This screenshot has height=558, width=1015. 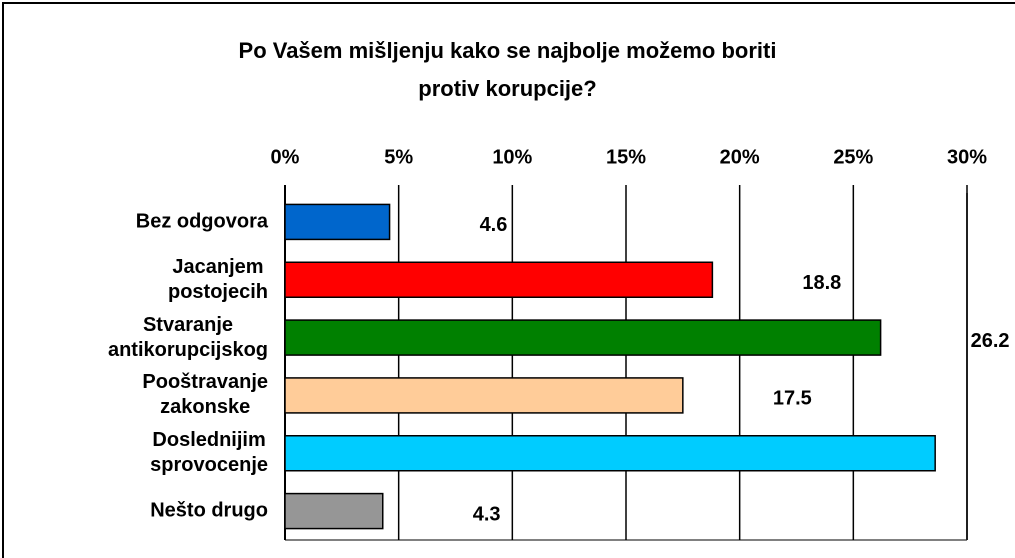 What do you see at coordinates (205, 395) in the screenshot?
I see `y-tick-label: Pooštravanje zakonske` at bounding box center [205, 395].